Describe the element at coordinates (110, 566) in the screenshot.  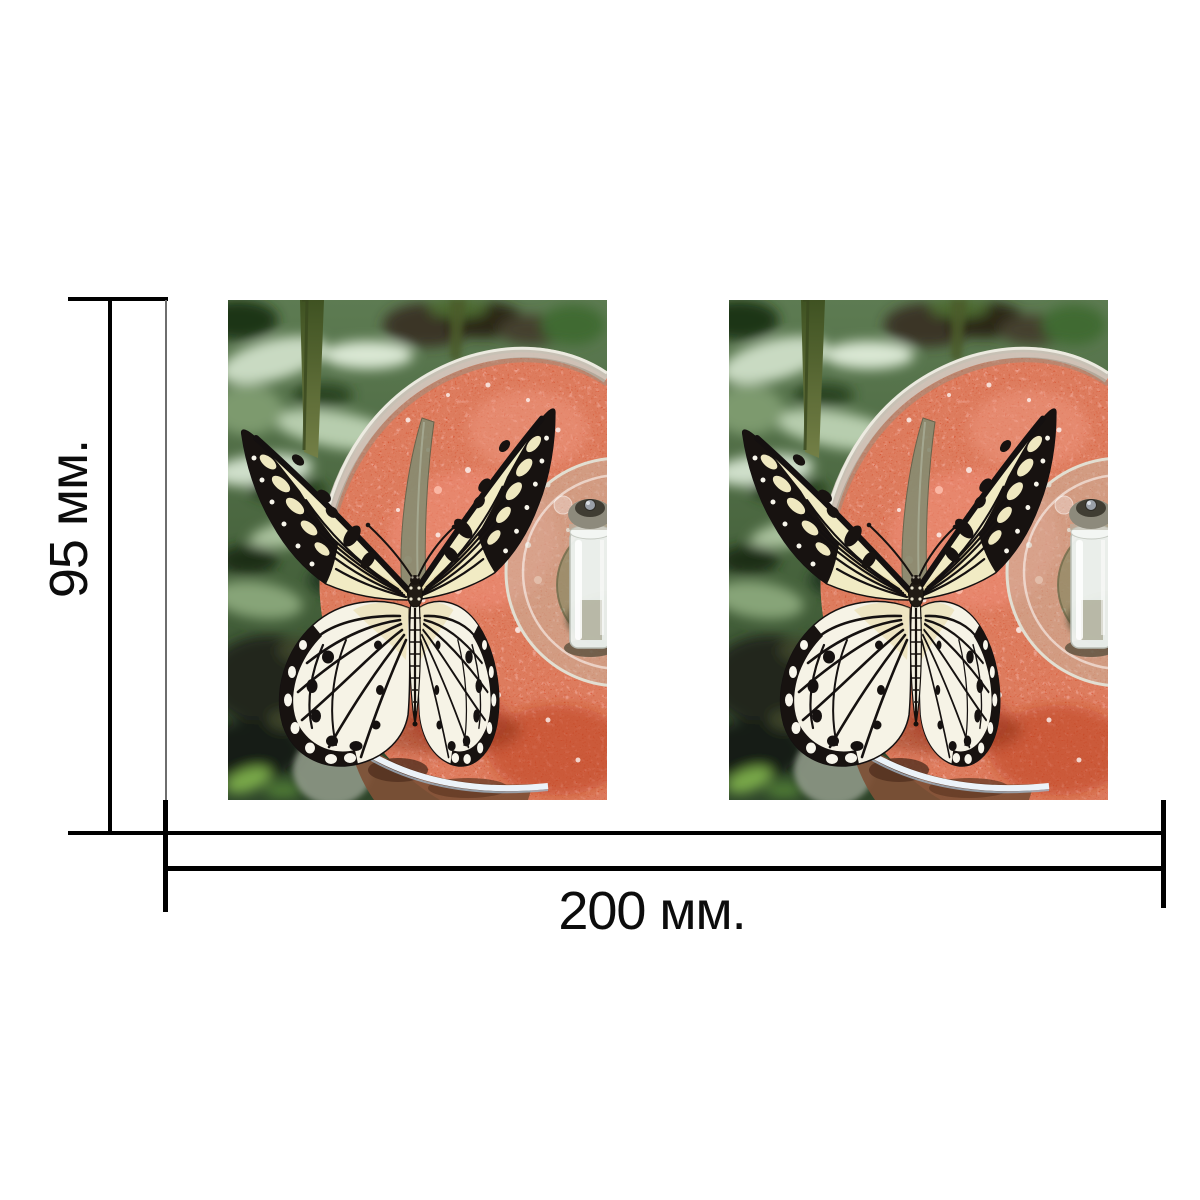
I see `height-dimension-line` at that location.